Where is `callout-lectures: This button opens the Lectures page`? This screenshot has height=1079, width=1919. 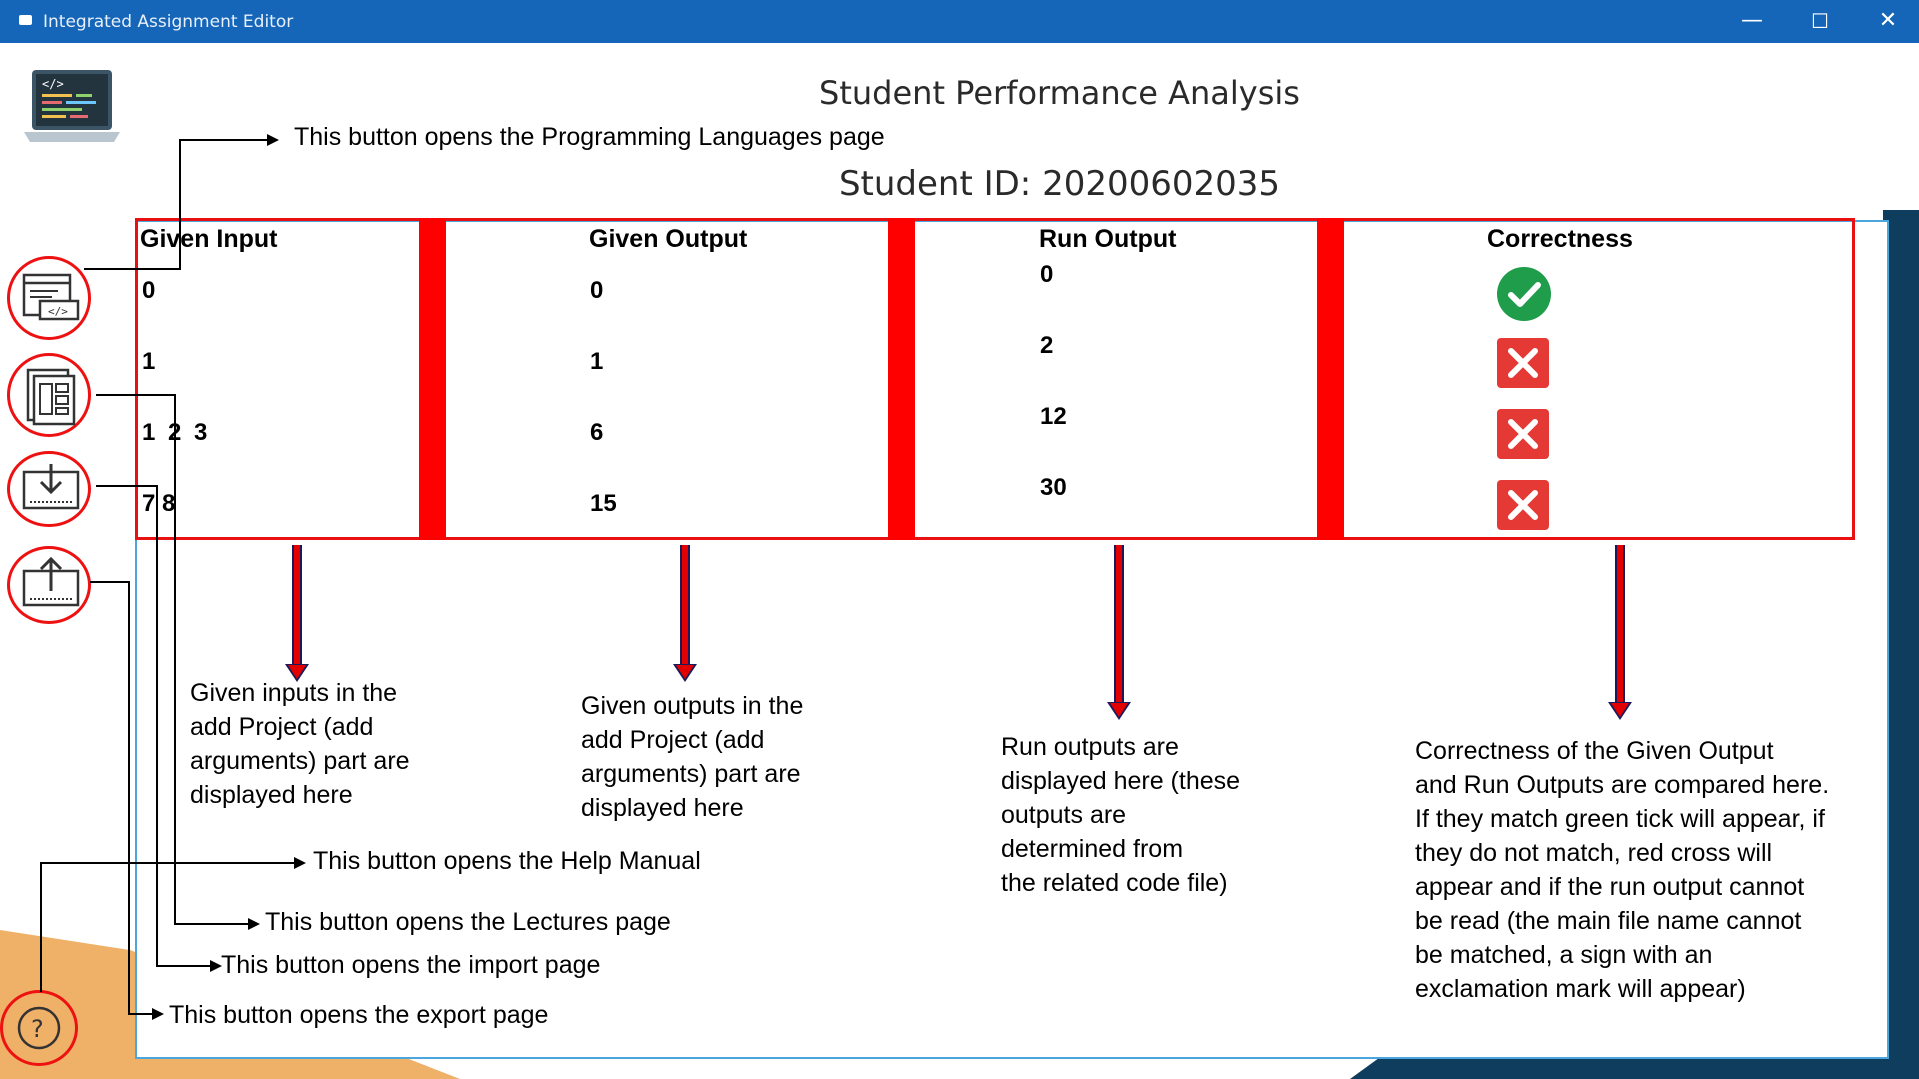
callout-lectures: This button opens the Lectures page is located at coordinates (468, 922).